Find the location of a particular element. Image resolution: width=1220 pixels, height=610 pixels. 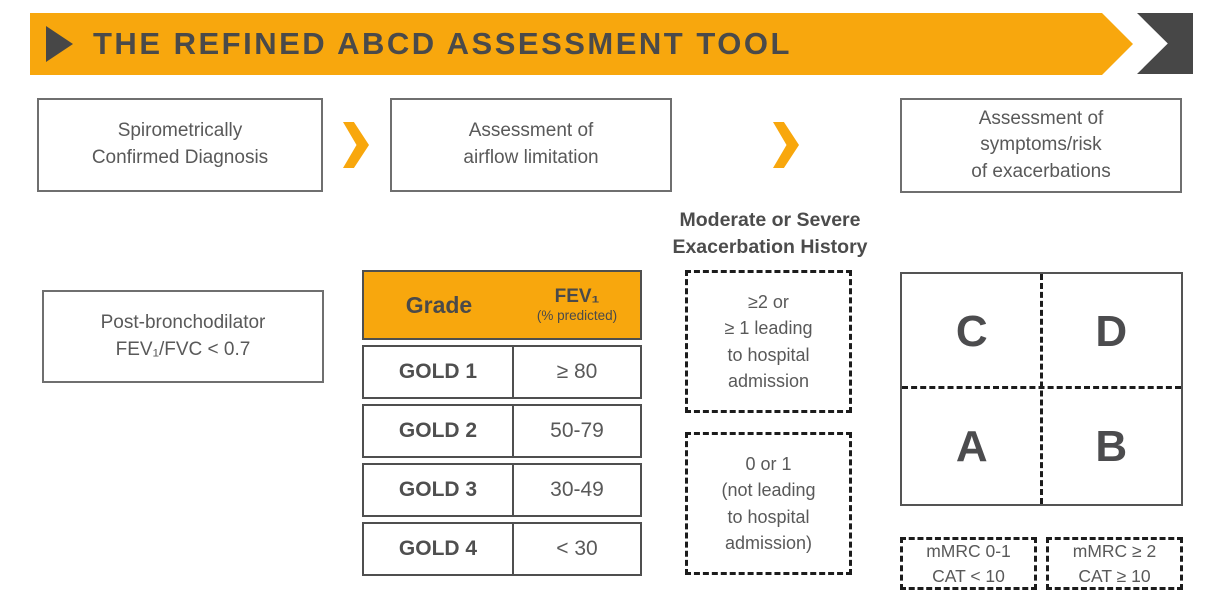

table-row: GOLD 2 50-79 is located at coordinates (502, 431).